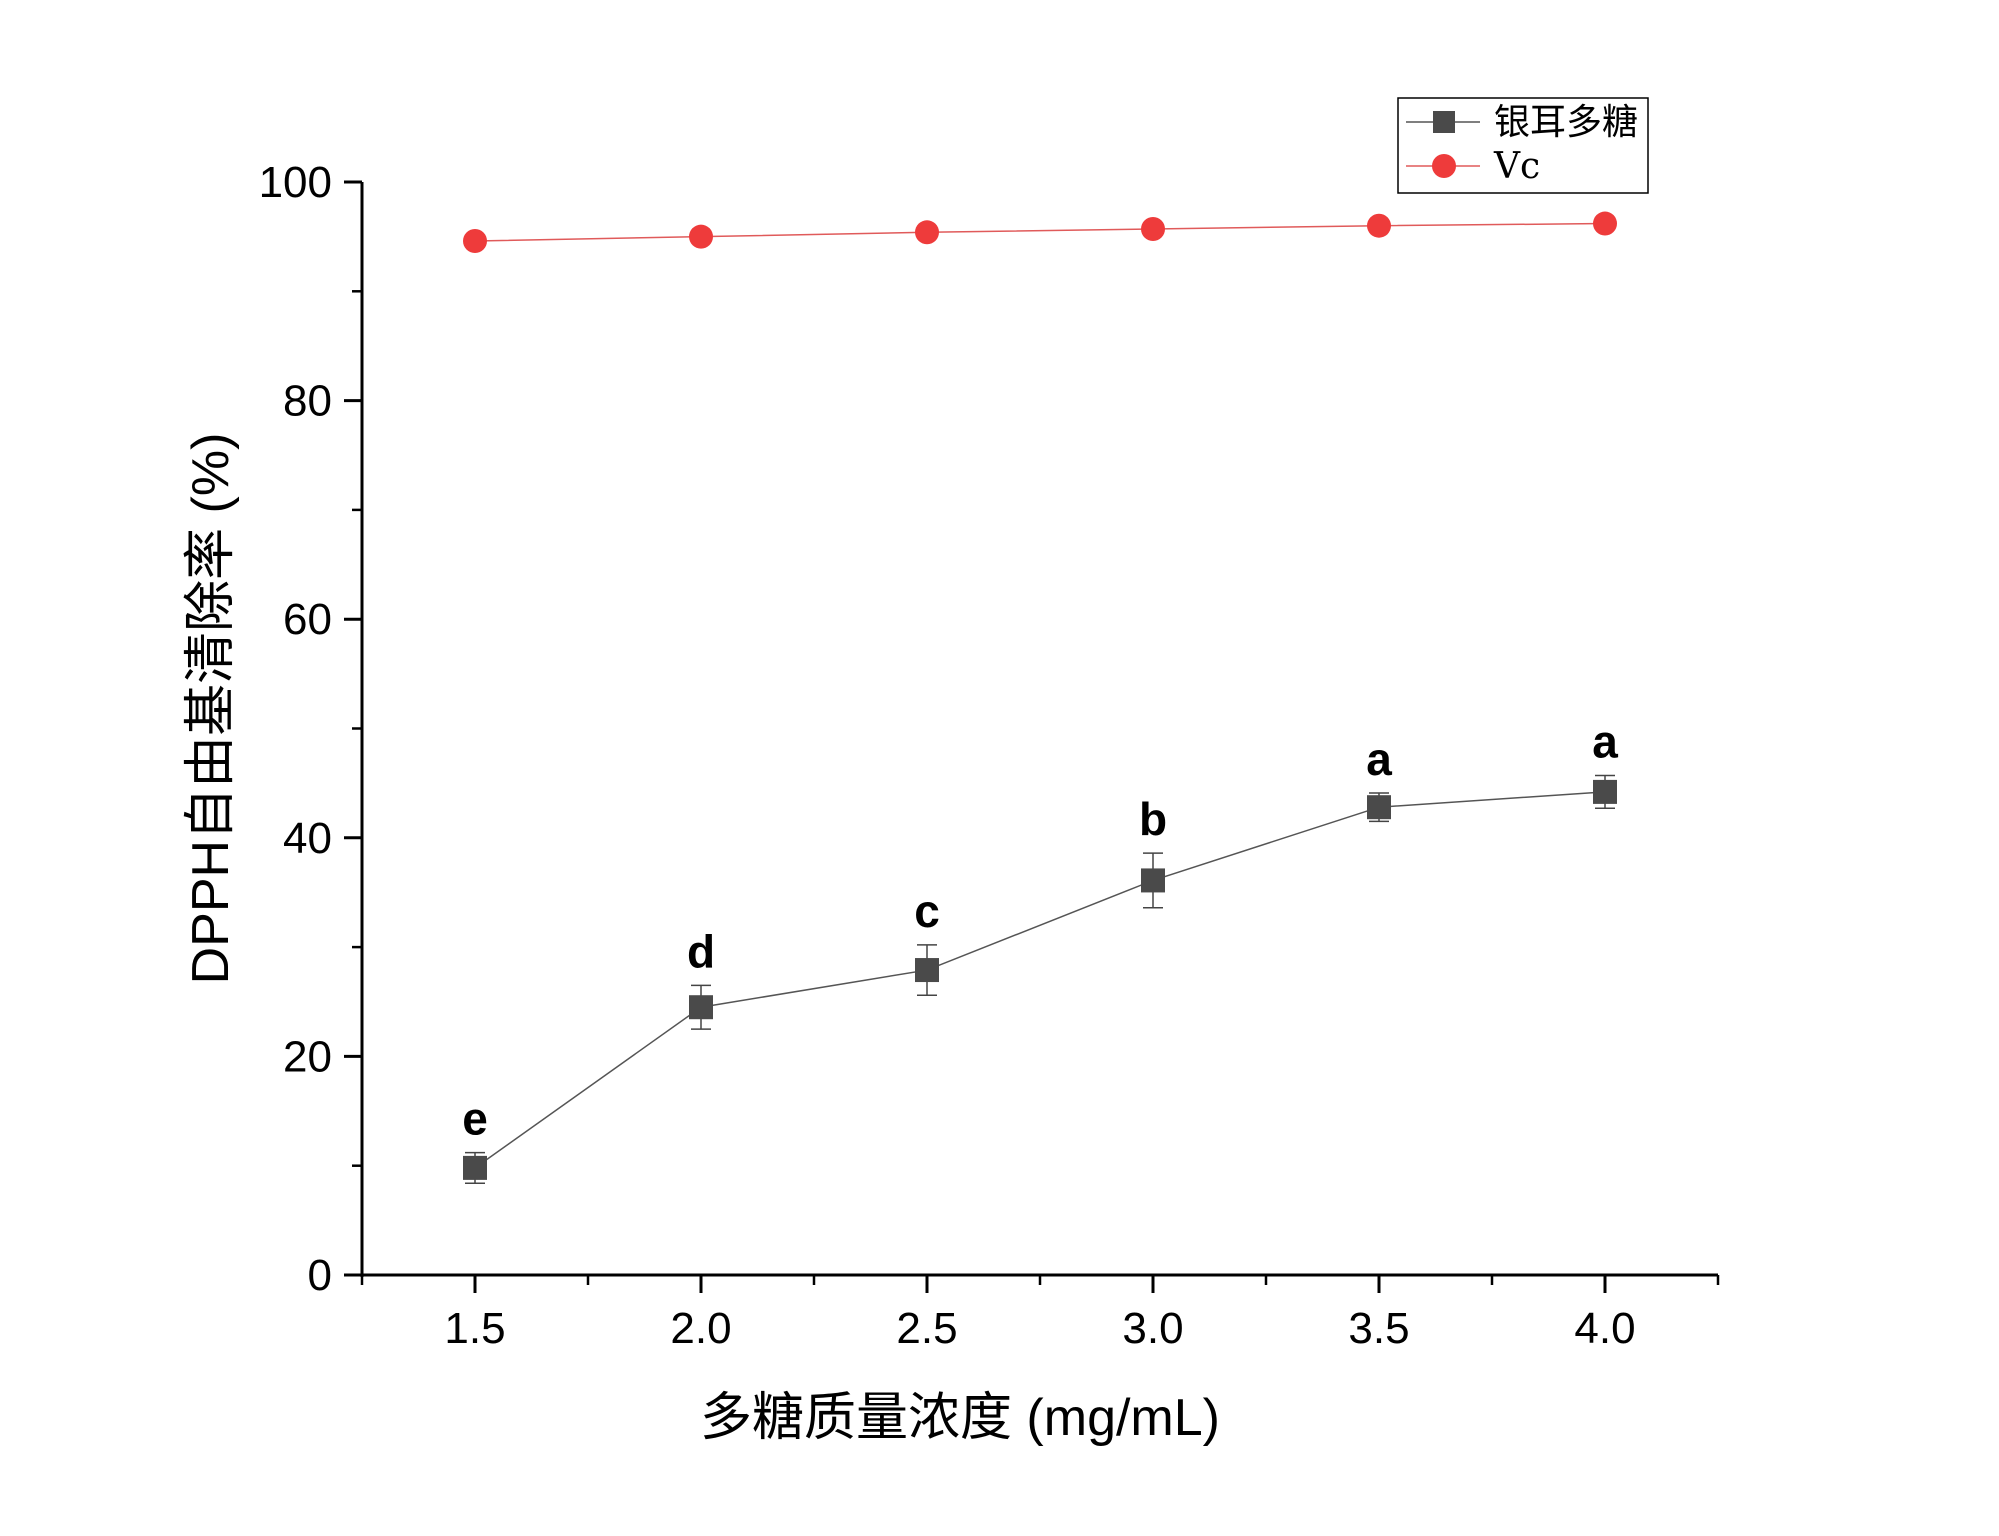 The height and width of the screenshot is (1536, 1999). Describe the element at coordinates (1378, 1328) in the screenshot. I see `x-tick-label: 3.5` at that location.